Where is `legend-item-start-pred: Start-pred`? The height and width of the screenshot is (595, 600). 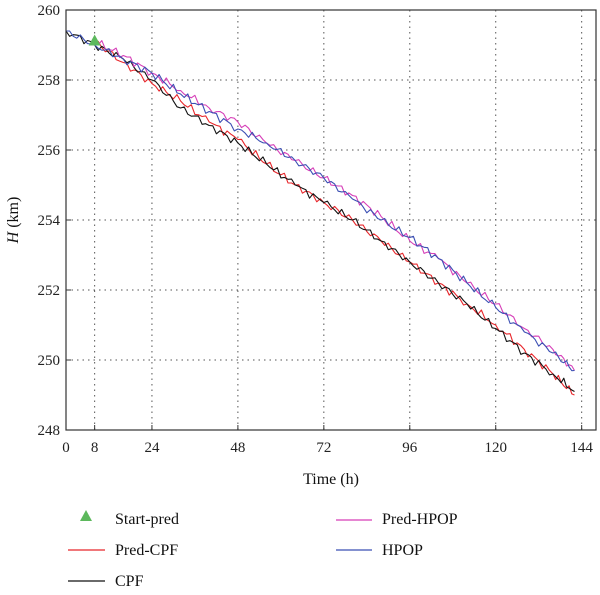 legend-item-start-pred: Start-pred is located at coordinates (129, 519).